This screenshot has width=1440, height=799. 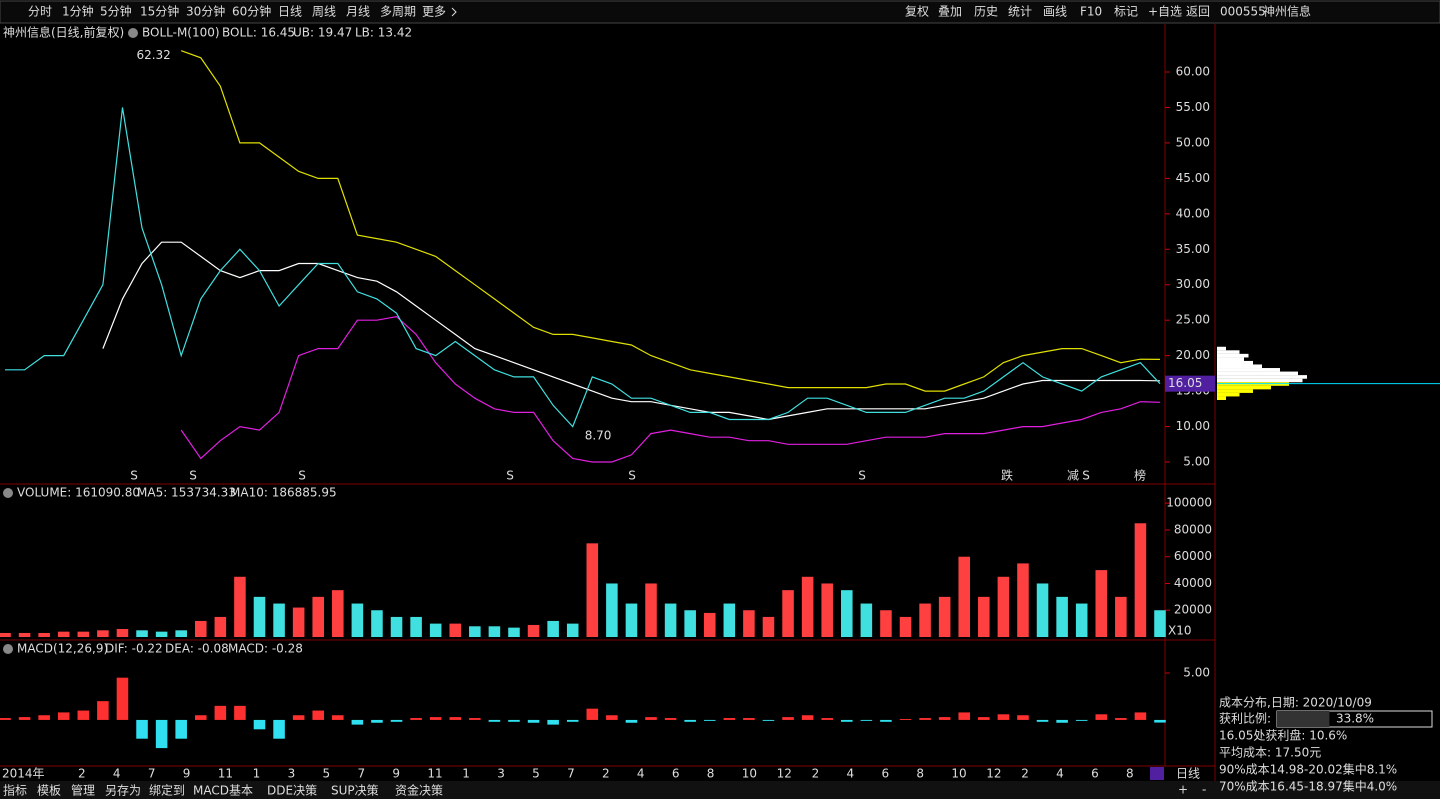 What do you see at coordinates (917, 12) in the screenshot?
I see `toolbar-button: 复权` at bounding box center [917, 12].